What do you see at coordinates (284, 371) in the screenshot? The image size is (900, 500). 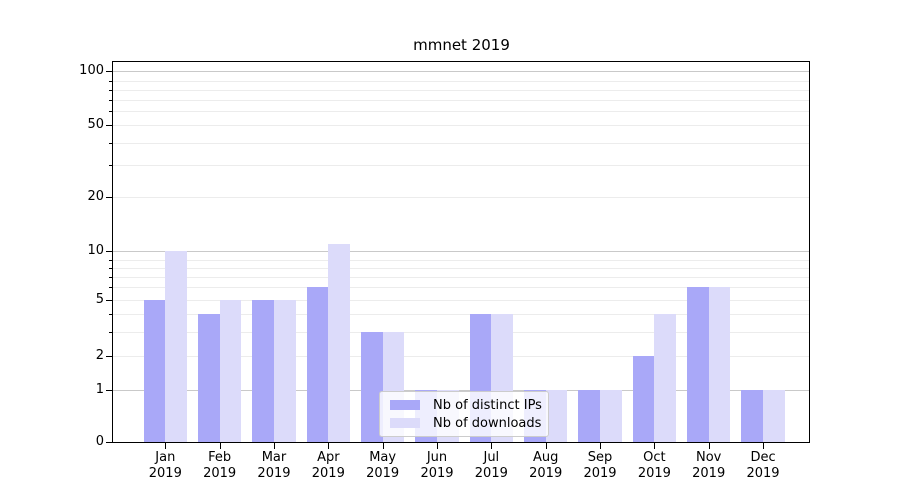 I see `bar-nb-of-downloads-mar` at bounding box center [284, 371].